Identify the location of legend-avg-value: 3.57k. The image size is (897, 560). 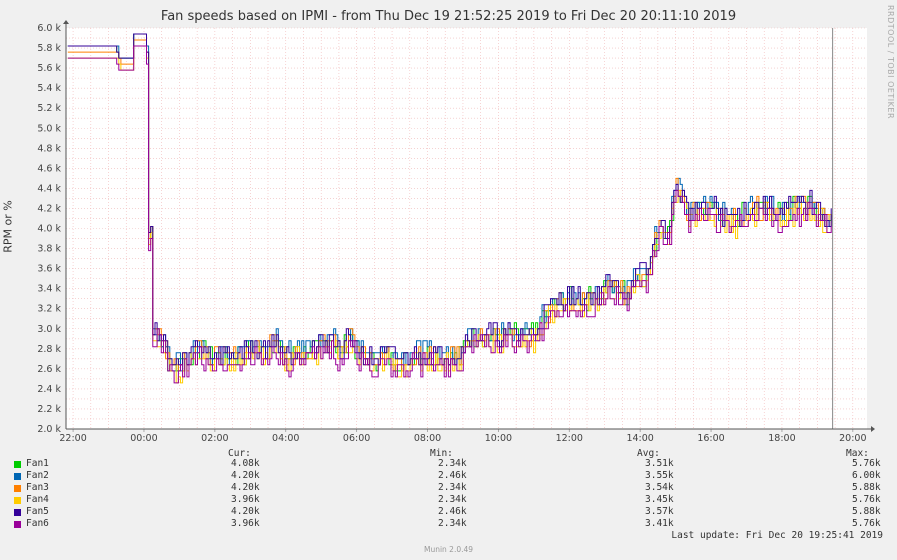
(659, 511).